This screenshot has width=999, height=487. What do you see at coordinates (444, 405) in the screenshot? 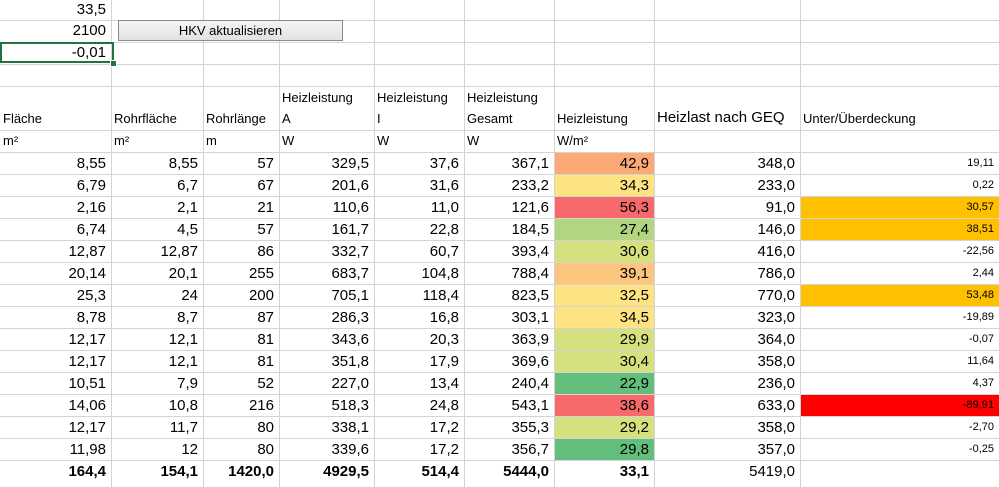
I see `table-cell-hl_i: 24,8` at bounding box center [444, 405].